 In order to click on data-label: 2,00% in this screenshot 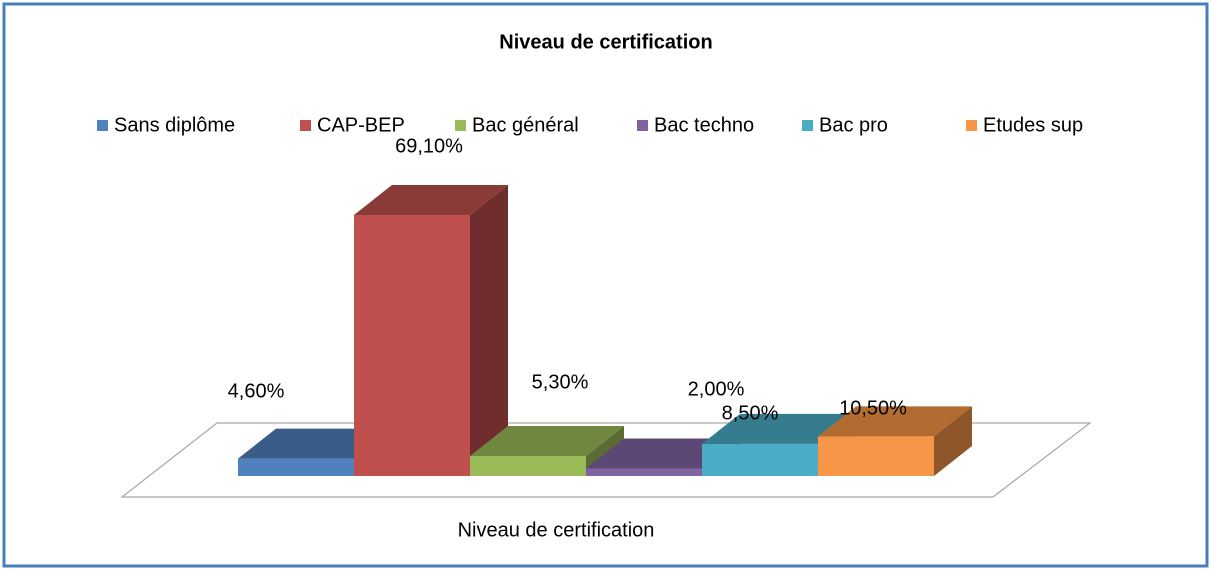, I will do `click(716, 389)`.